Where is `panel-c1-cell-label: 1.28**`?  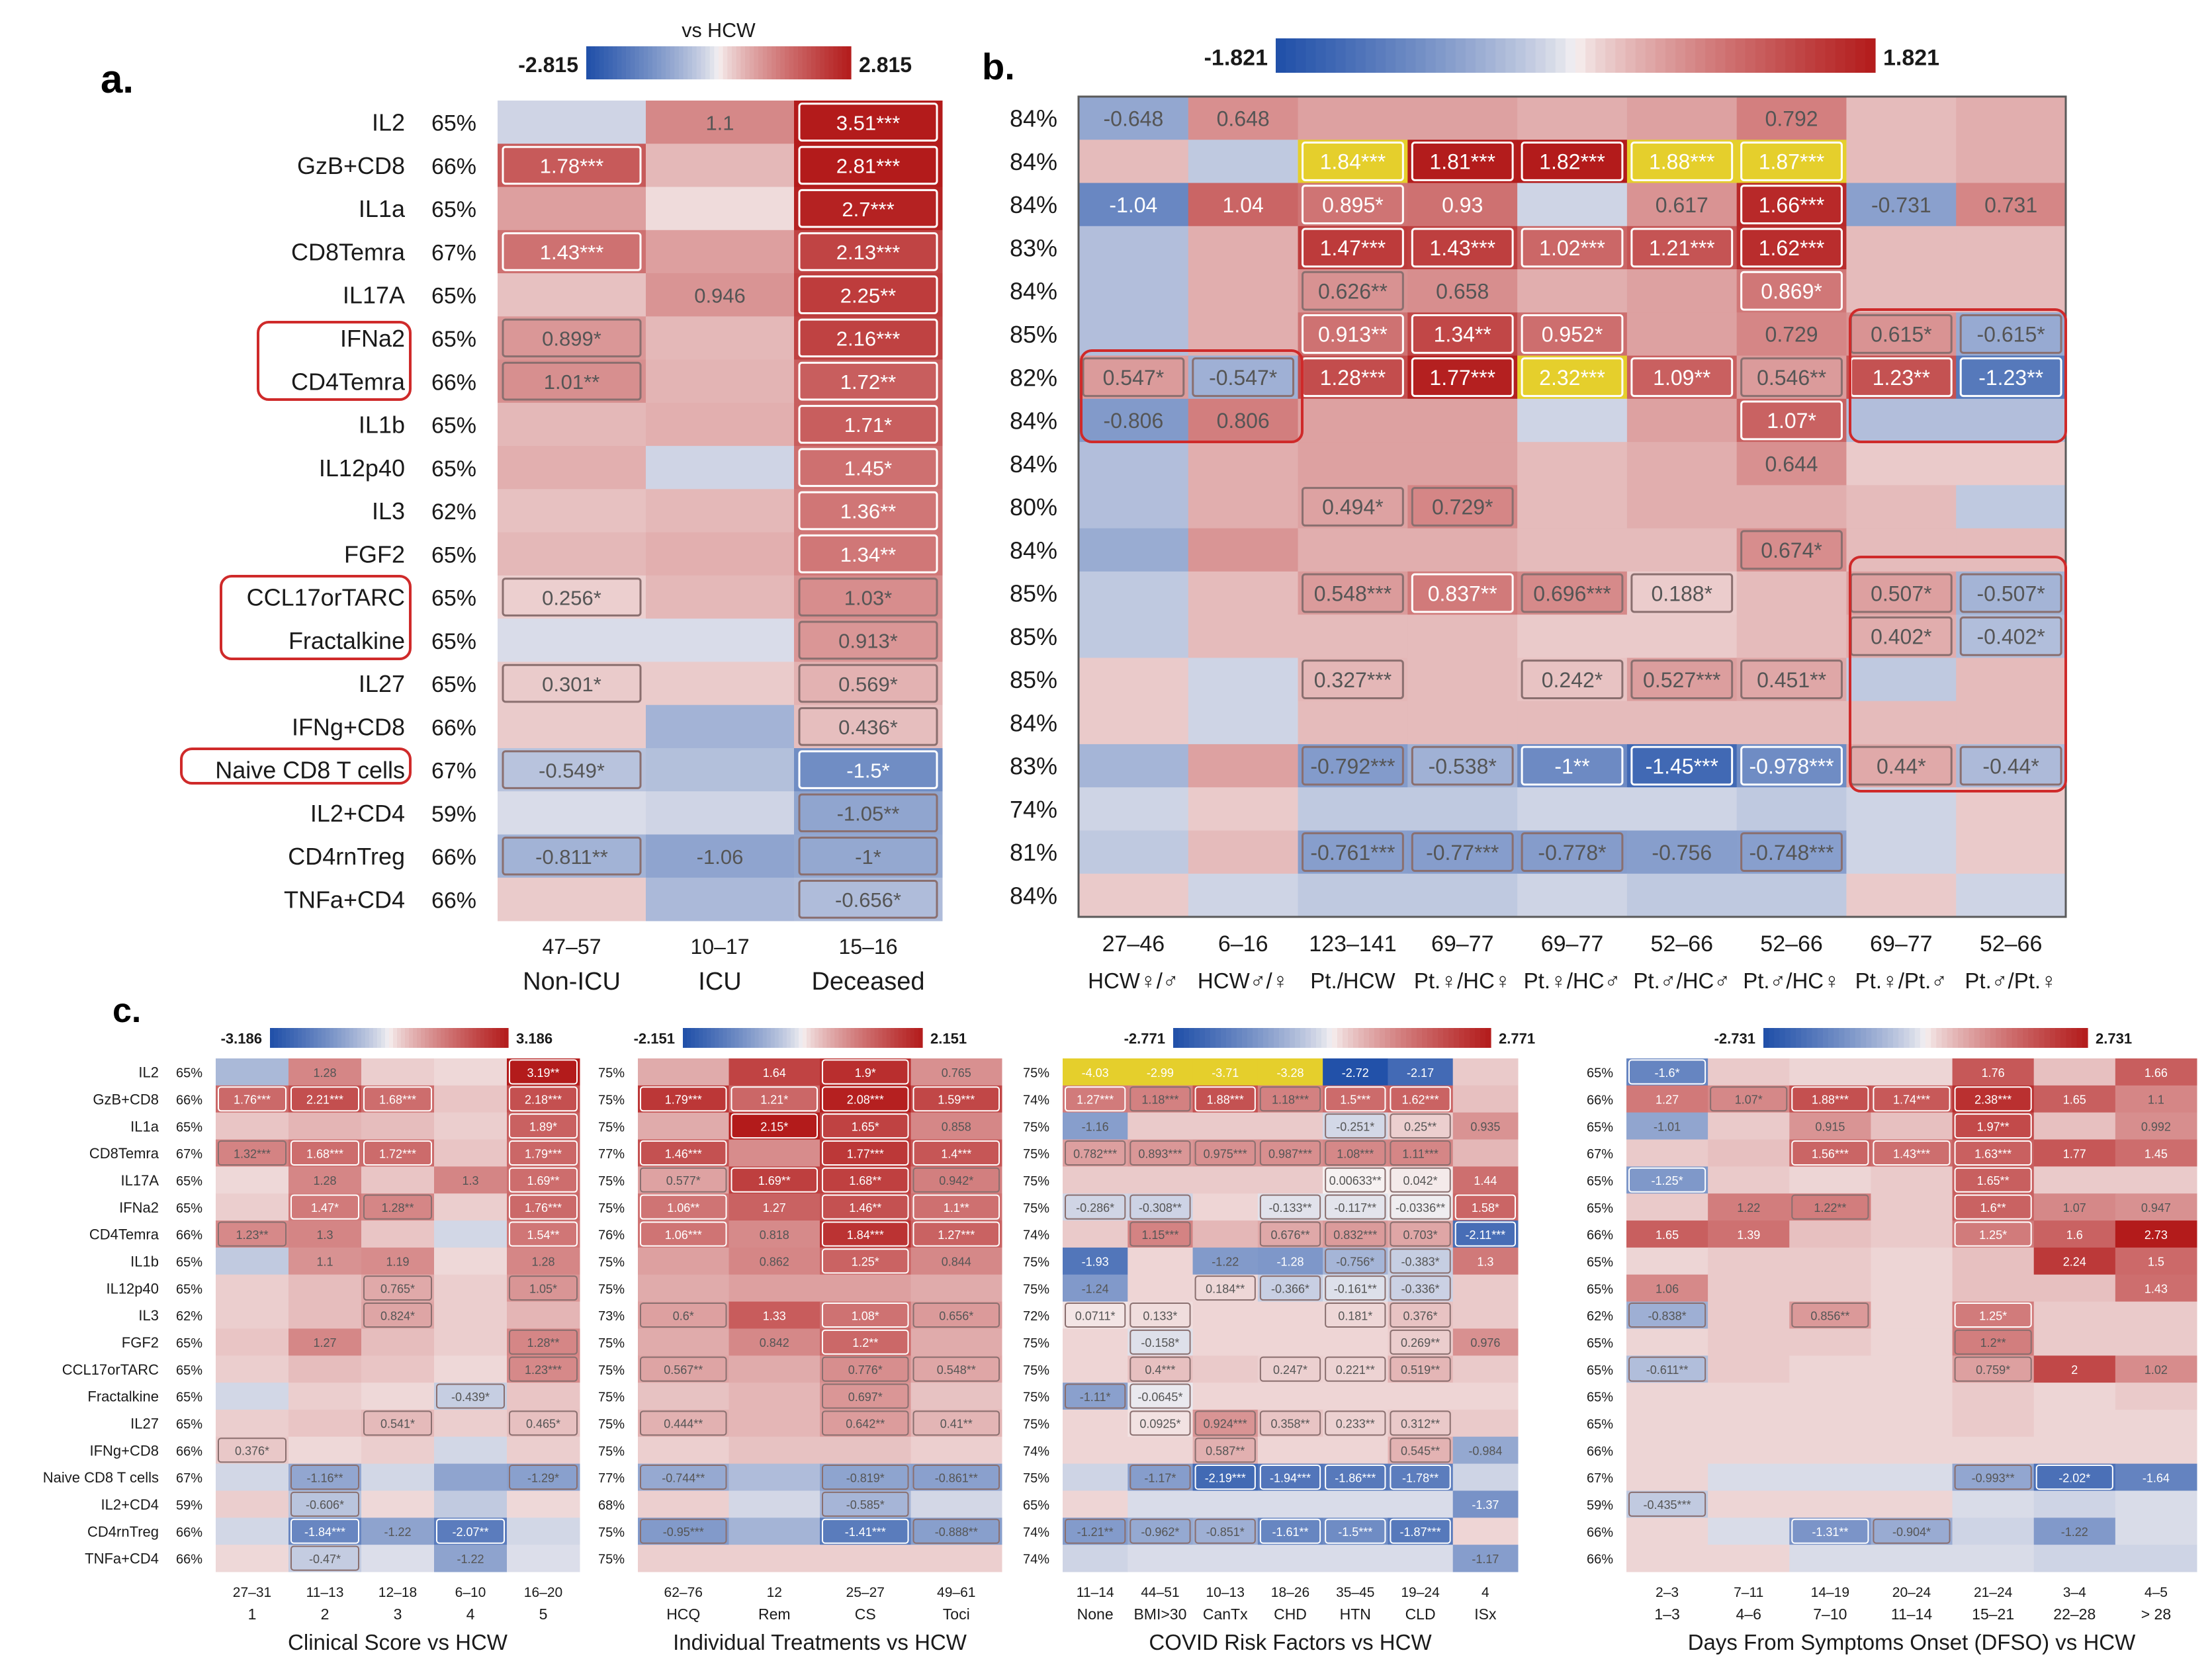 panel-c1-cell-label: 1.28** is located at coordinates (397, 1208).